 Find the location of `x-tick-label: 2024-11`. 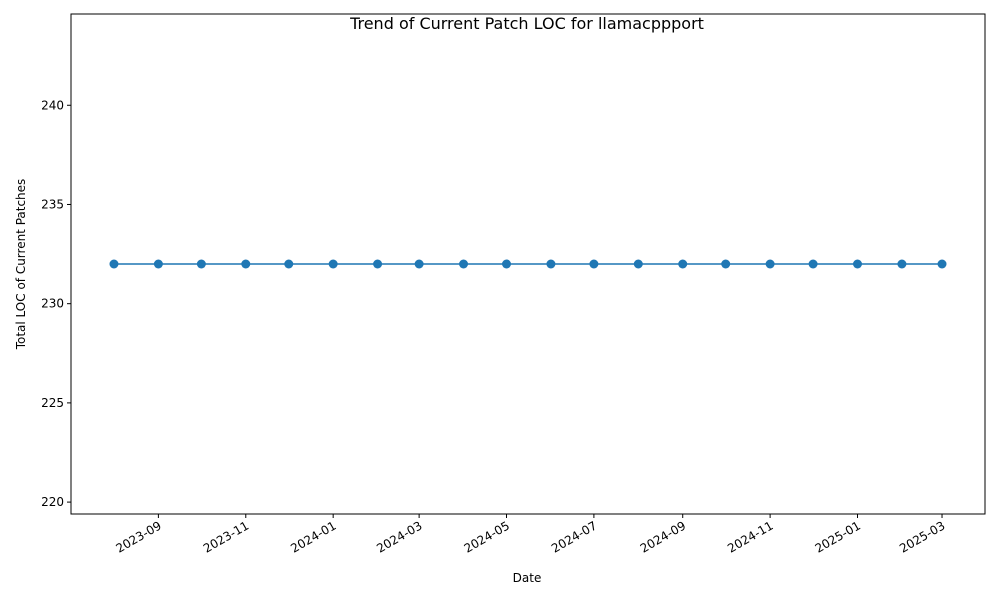

x-tick-label: 2024-11 is located at coordinates (750, 536).